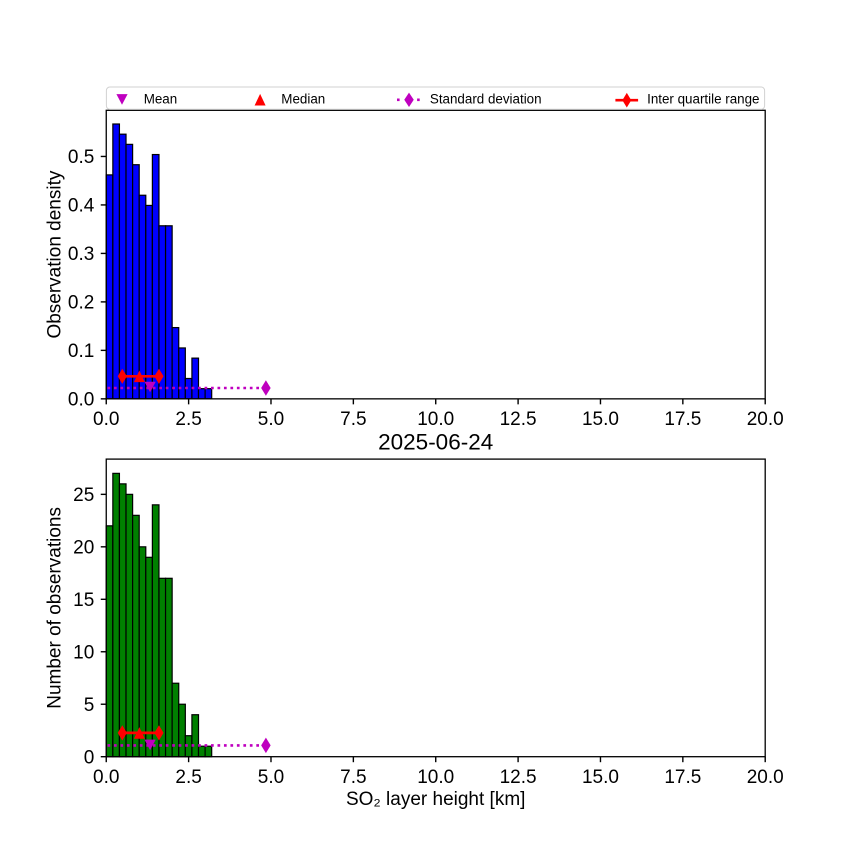 This screenshot has height=850, width=850. Describe the element at coordinates (436, 799) in the screenshot. I see `svg-text: SO₂ layer height [km]` at that location.